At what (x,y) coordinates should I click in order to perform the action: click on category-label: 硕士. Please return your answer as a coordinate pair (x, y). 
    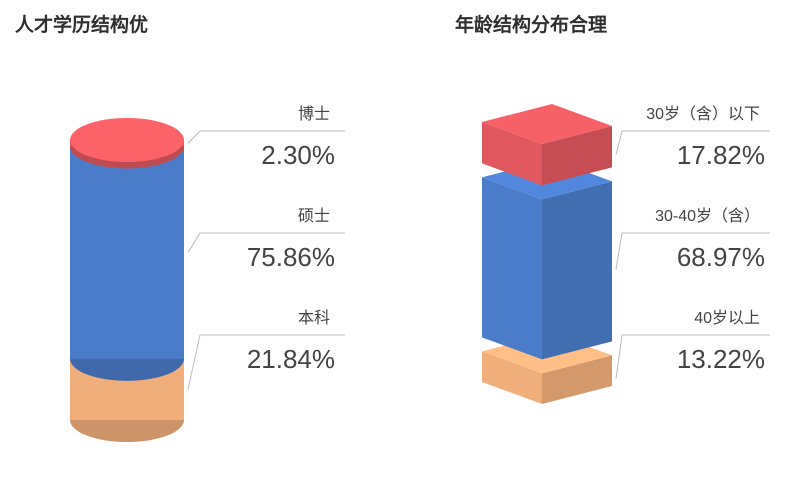
    Looking at the image, I should click on (314, 216).